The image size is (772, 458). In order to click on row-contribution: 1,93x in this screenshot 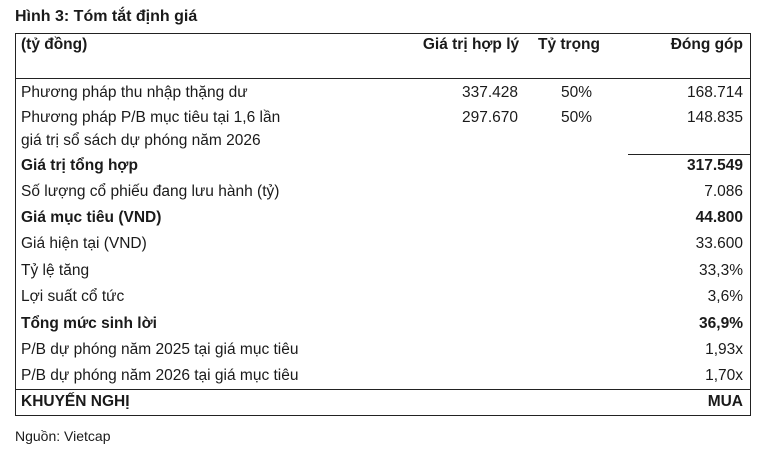, I will do `click(724, 349)`.